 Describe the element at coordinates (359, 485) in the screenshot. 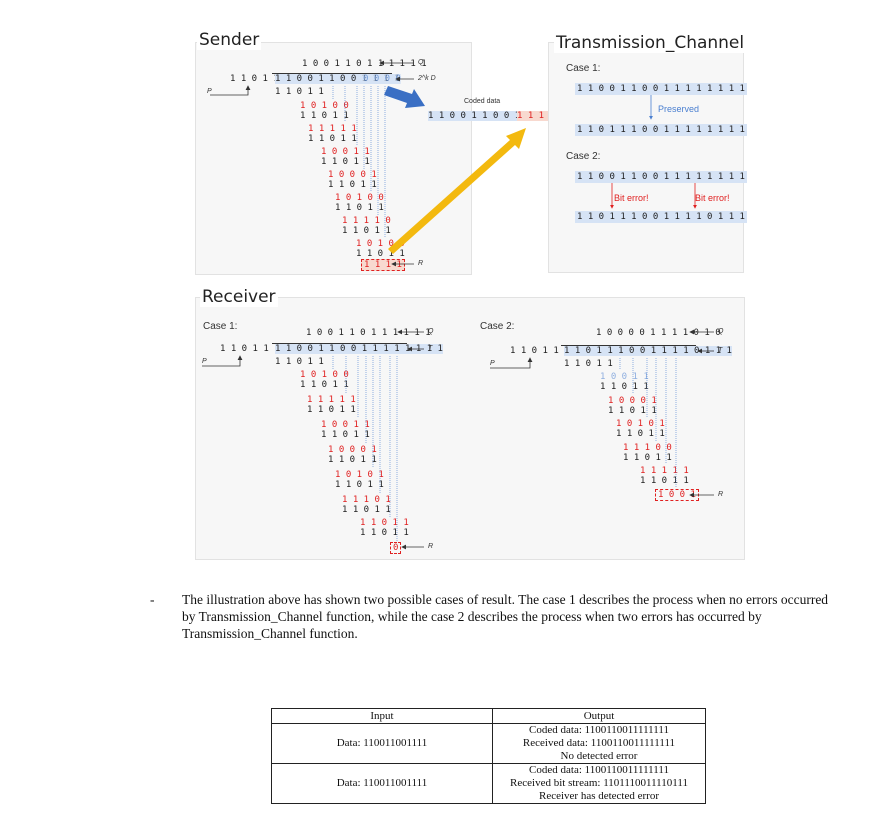

I see `r1-sub-4: 1 1 0 1 1` at that location.